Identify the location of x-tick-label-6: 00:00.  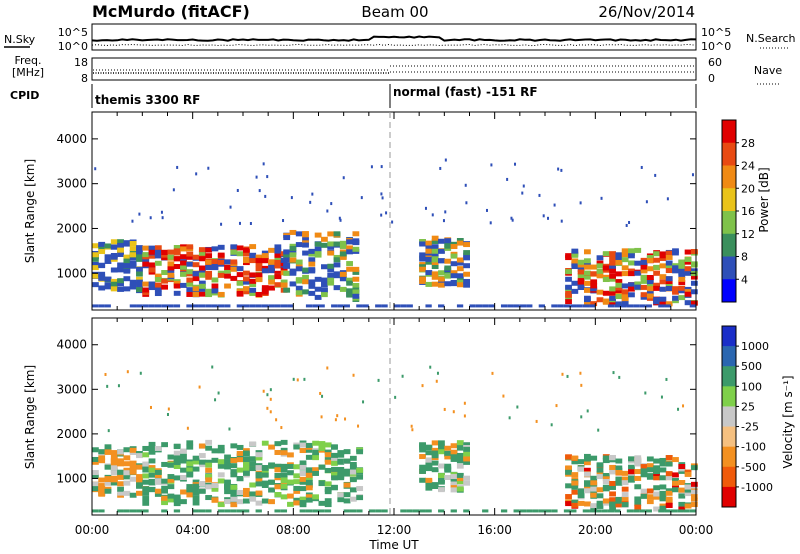
(696, 530).